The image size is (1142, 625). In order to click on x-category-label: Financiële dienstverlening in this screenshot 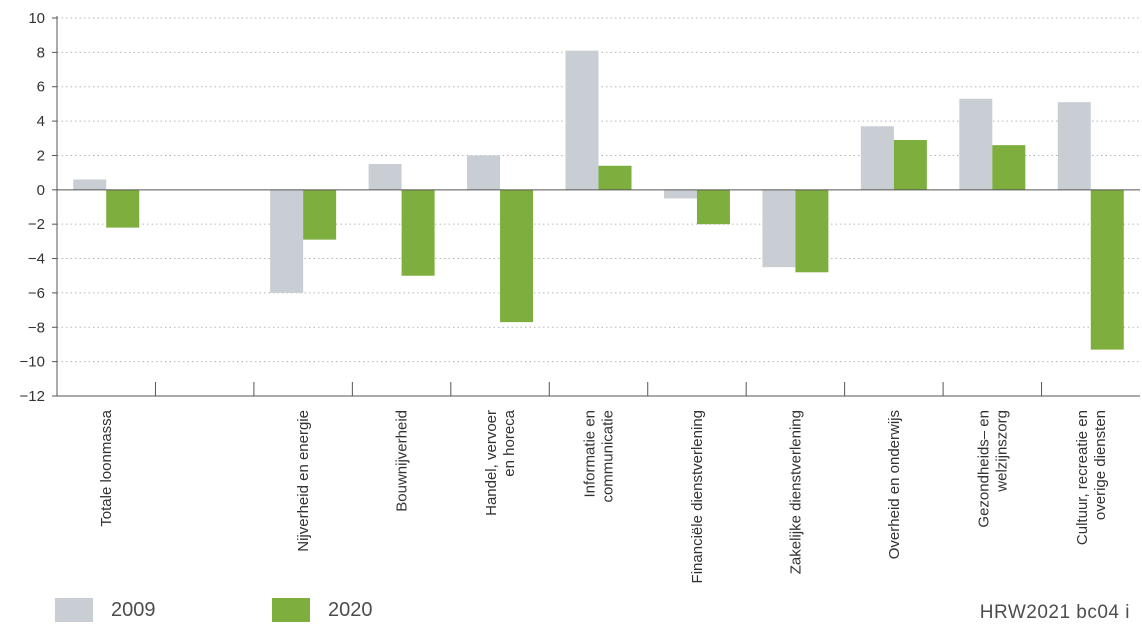, I will do `click(697, 496)`.